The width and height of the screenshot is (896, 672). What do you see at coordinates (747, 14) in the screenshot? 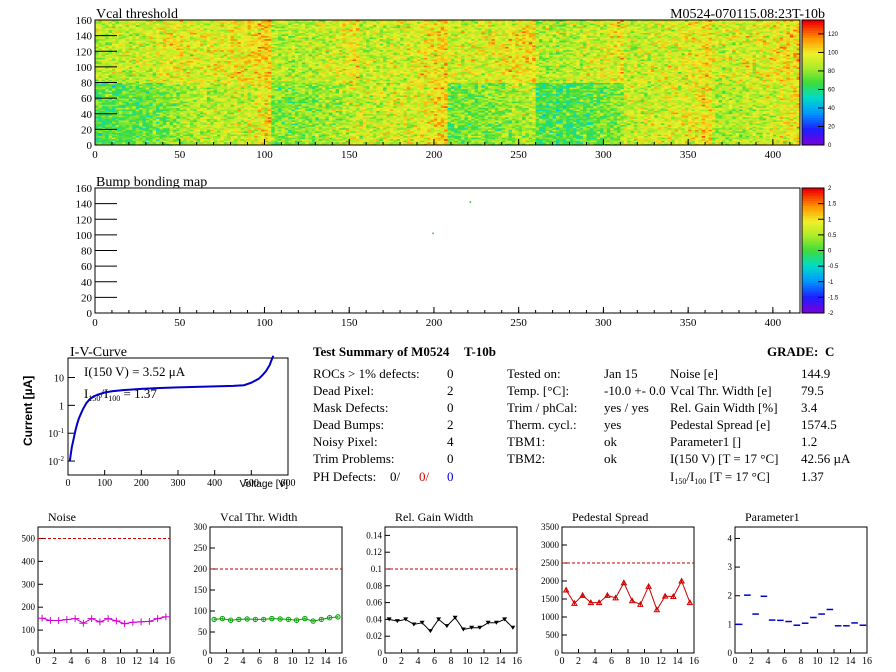
I see `module-id-label: M0524-070115.08:23T-10b` at bounding box center [747, 14].